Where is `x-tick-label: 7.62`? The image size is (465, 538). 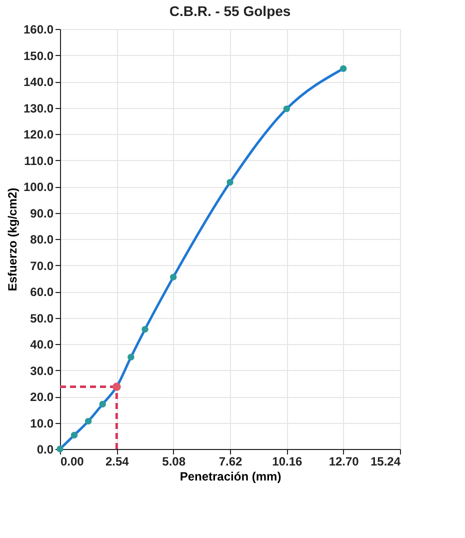
x-tick-label: 7.62 is located at coordinates (230, 461).